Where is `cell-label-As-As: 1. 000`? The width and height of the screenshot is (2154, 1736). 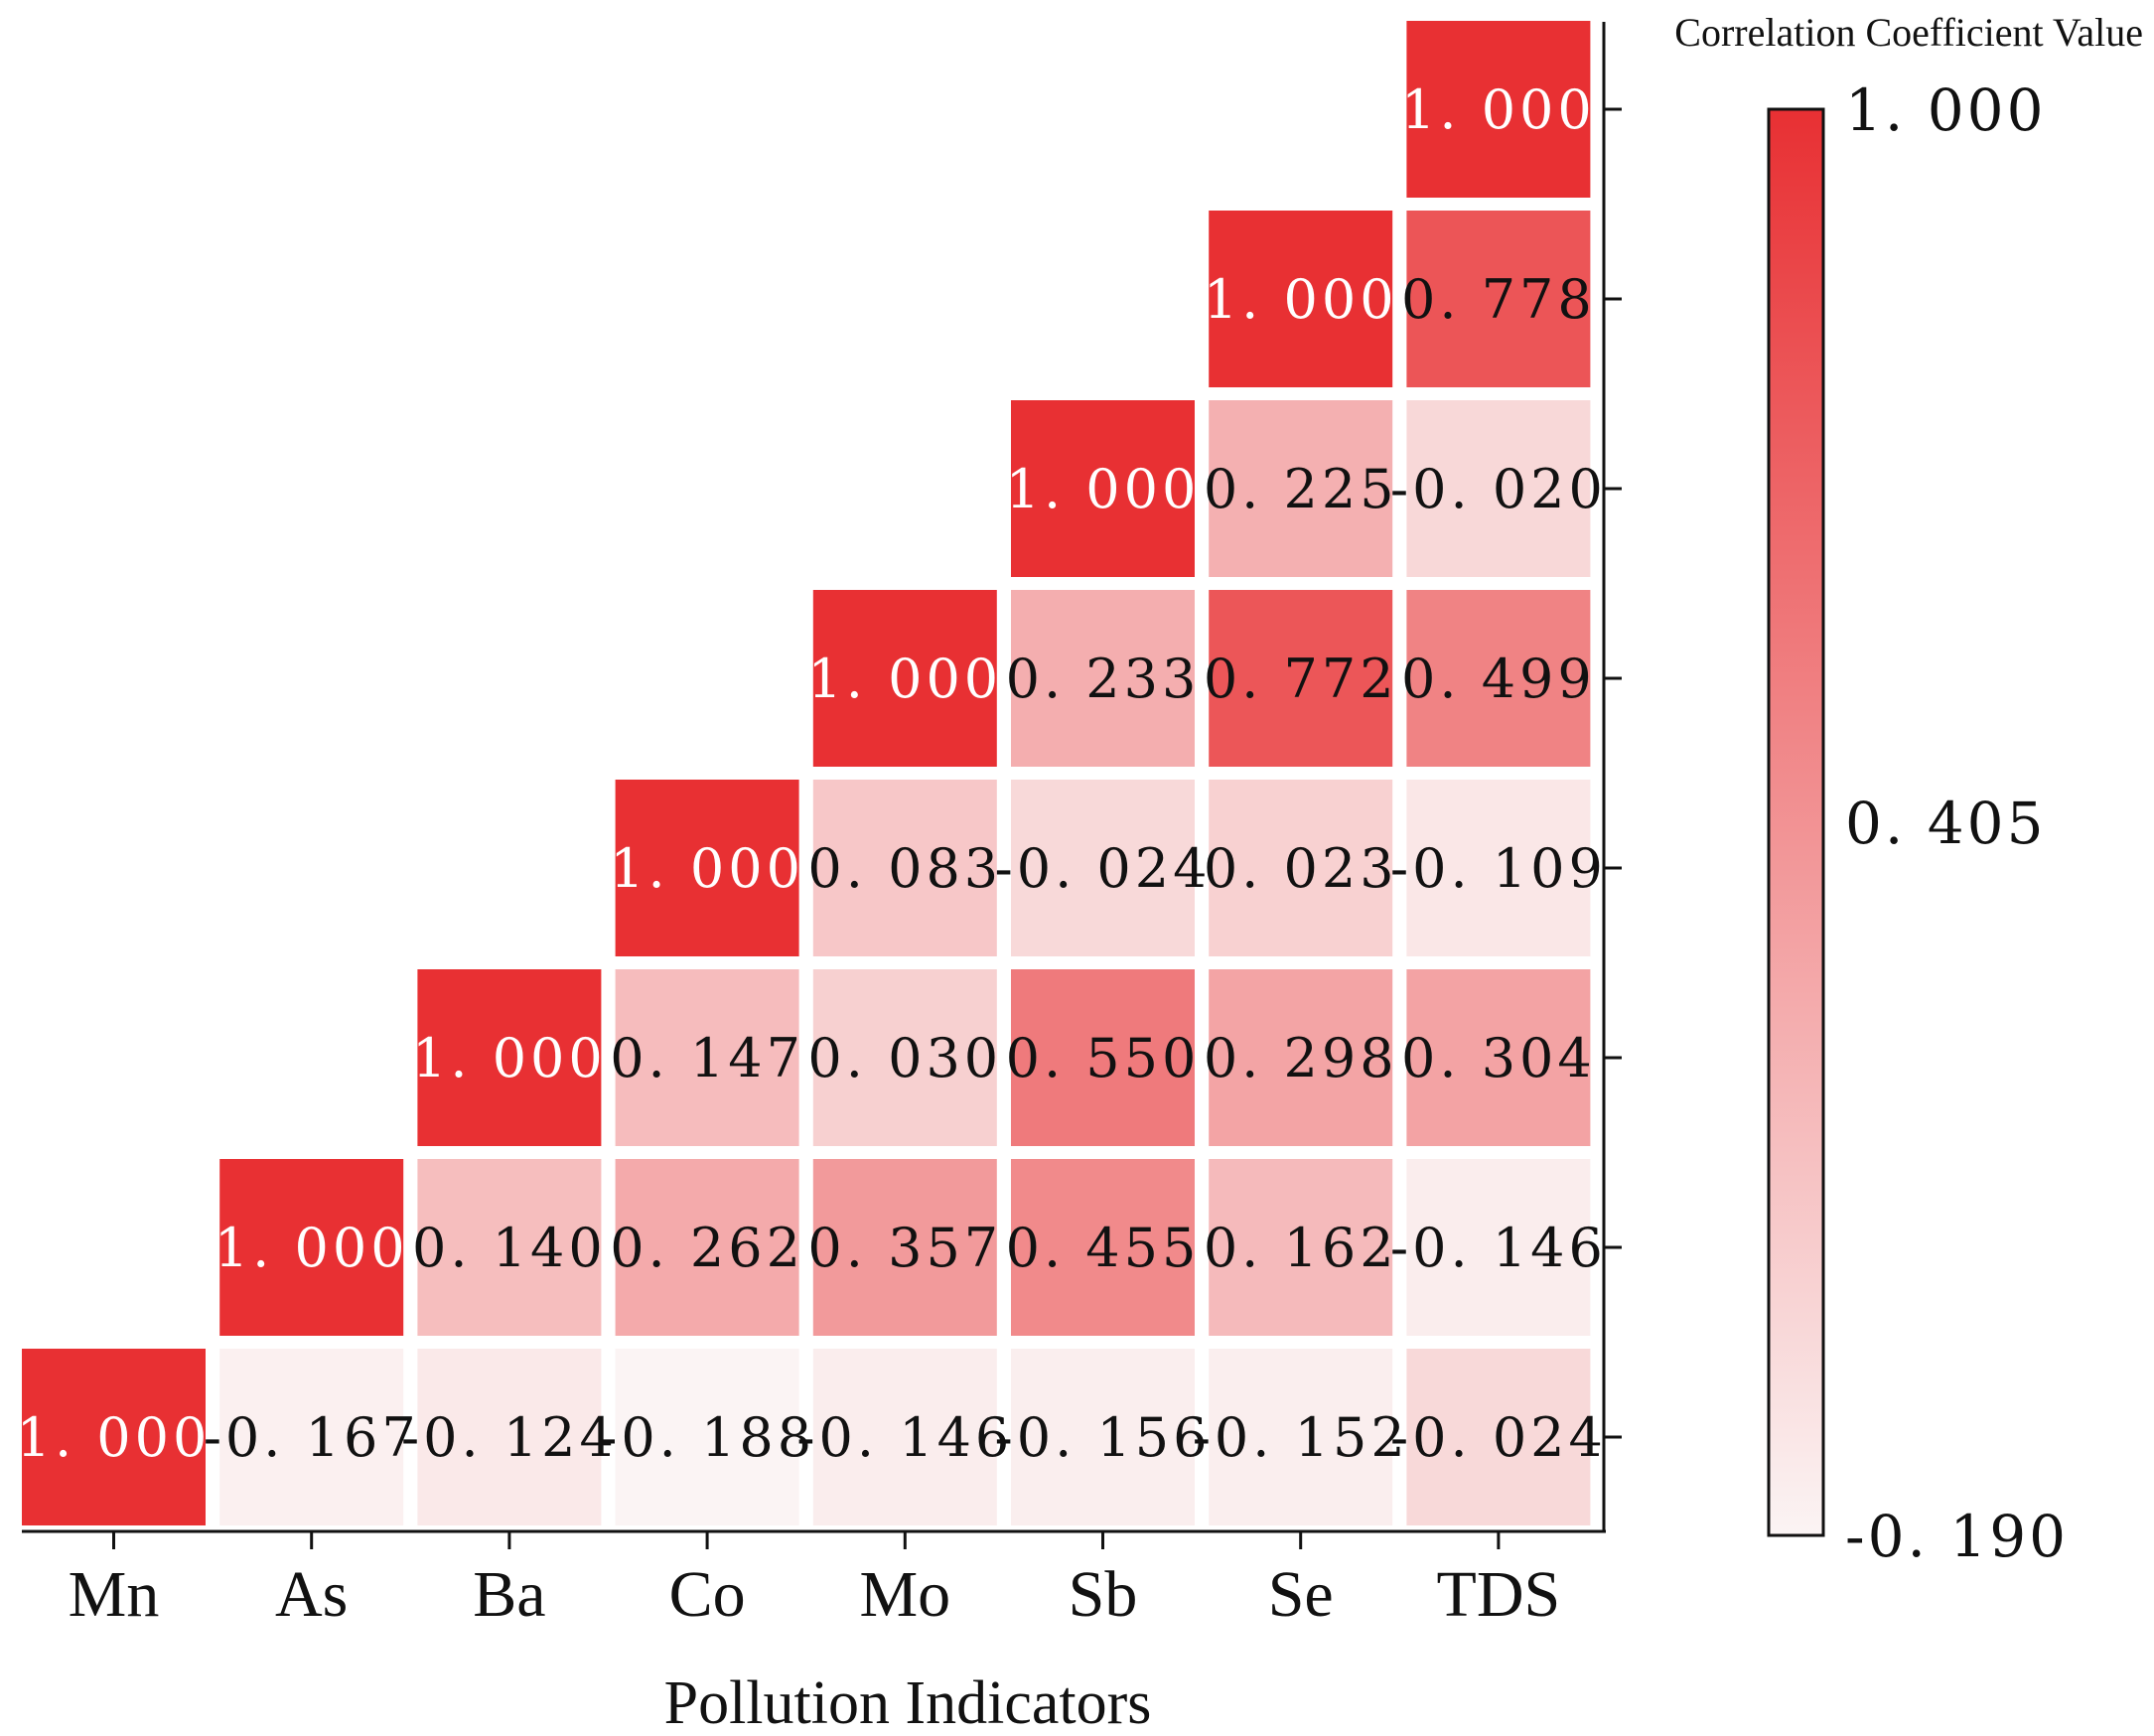
cell-label-As-As: 1. 000 is located at coordinates (312, 1248).